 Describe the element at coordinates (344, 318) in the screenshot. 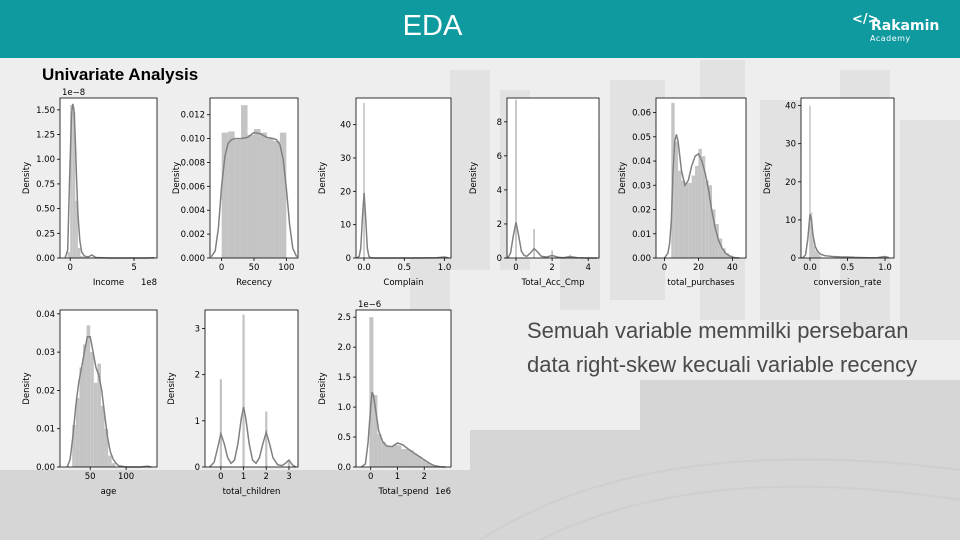

I see `y-tick-label: 2.5` at that location.